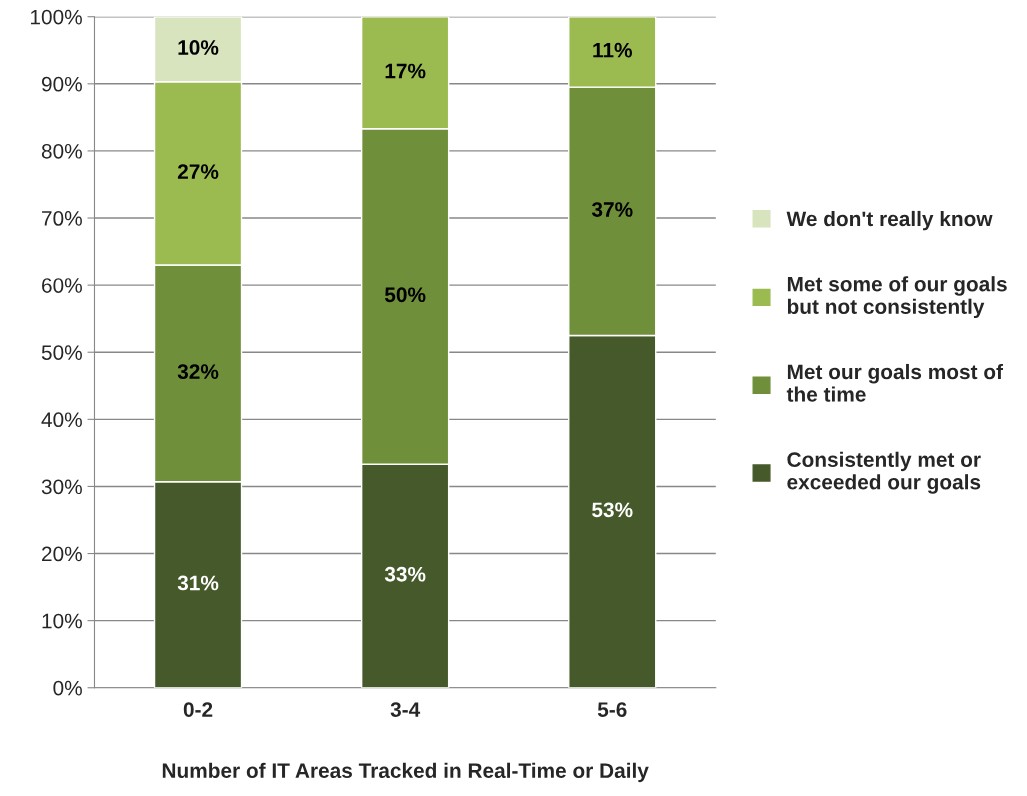  What do you see at coordinates (612, 209) in the screenshot?
I see `data-label: 37%` at bounding box center [612, 209].